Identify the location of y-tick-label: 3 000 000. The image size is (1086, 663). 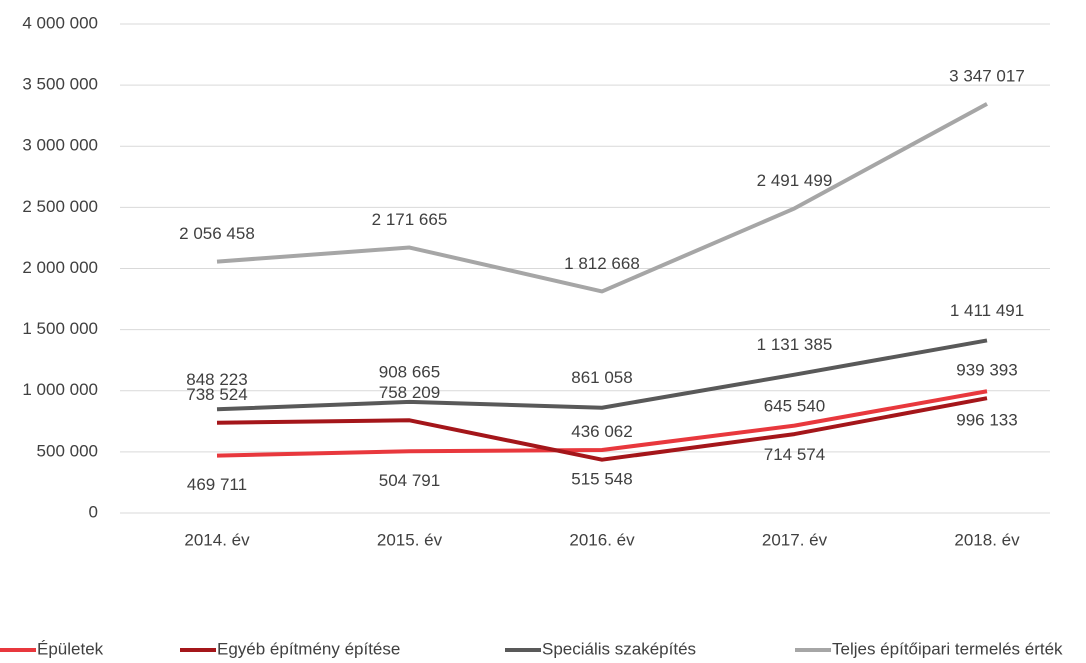
(60, 145).